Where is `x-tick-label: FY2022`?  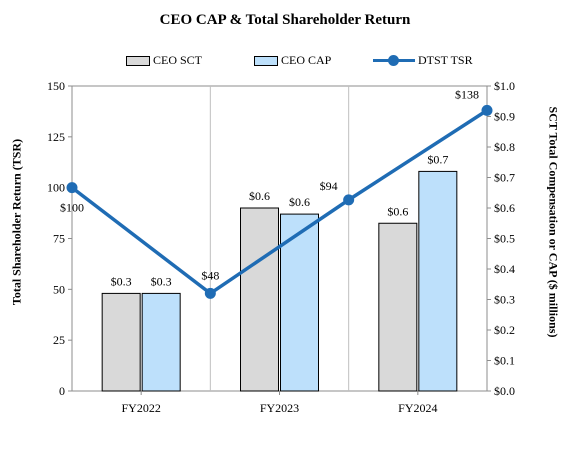
x-tick-label: FY2022 is located at coordinates (140, 408).